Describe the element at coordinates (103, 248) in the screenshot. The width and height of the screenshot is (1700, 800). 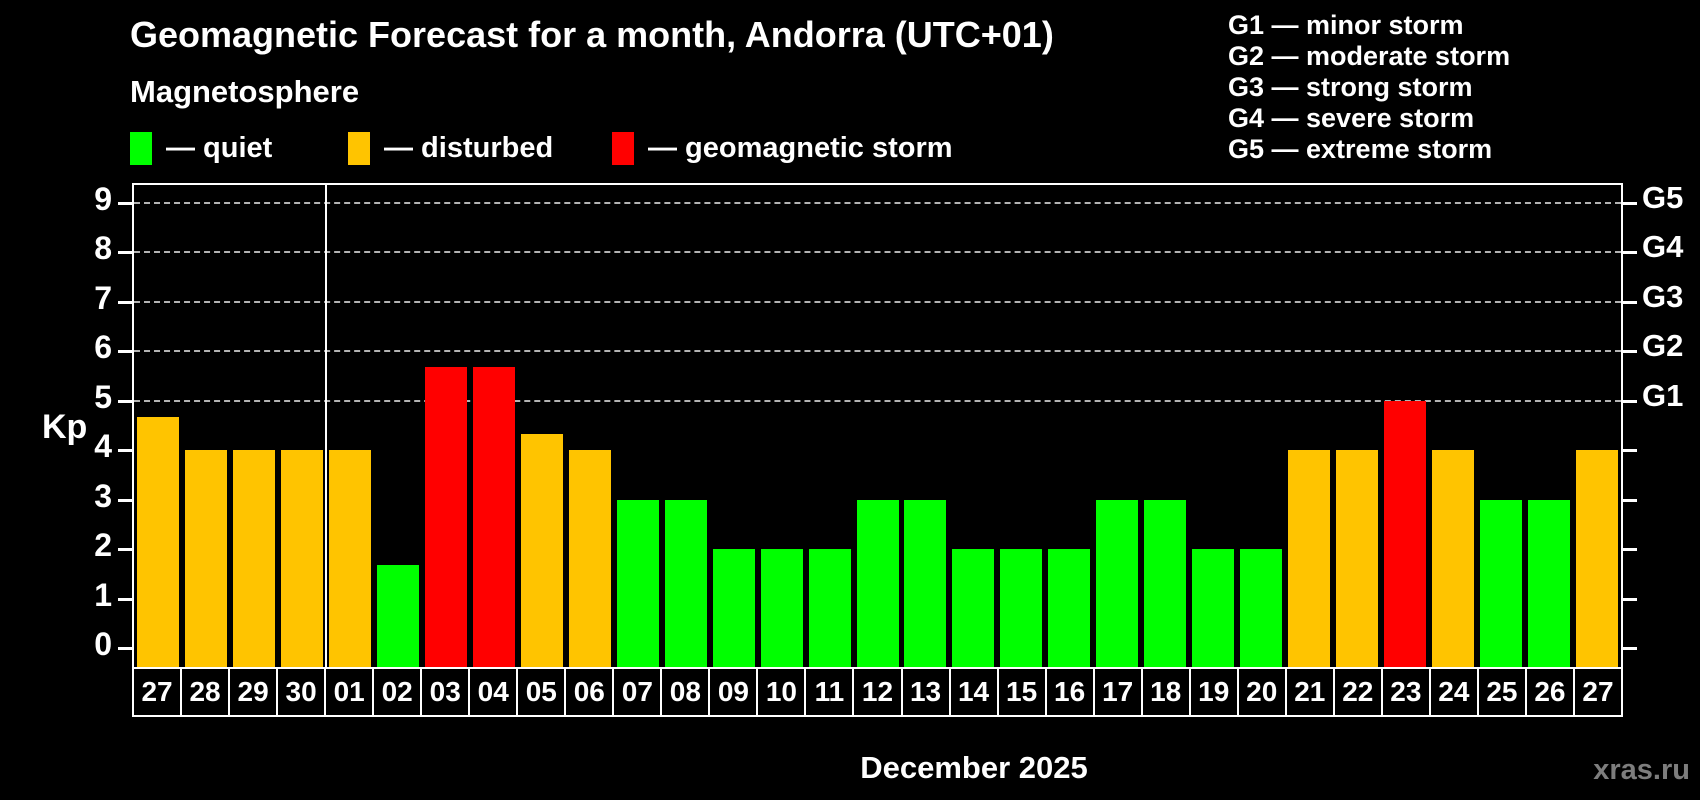
I see `y-axis-tick-label: 8` at that location.